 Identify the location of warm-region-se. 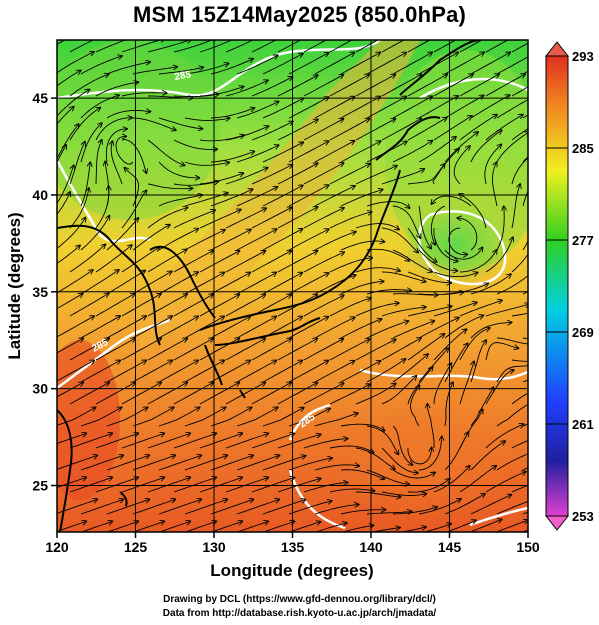
(420, 460).